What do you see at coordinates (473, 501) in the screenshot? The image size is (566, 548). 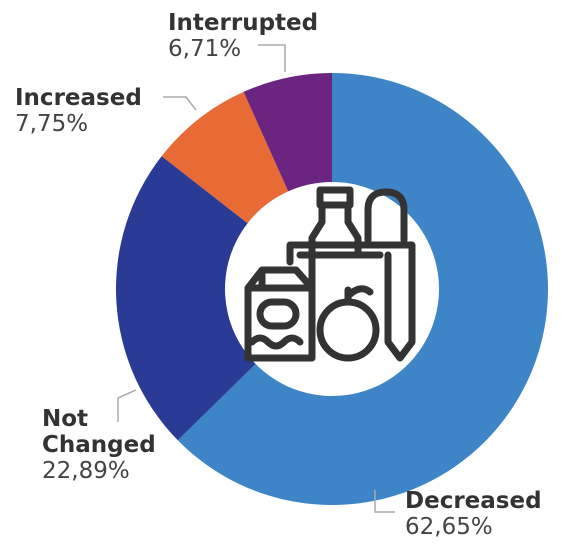 I see `category-label: Decreased` at bounding box center [473, 501].